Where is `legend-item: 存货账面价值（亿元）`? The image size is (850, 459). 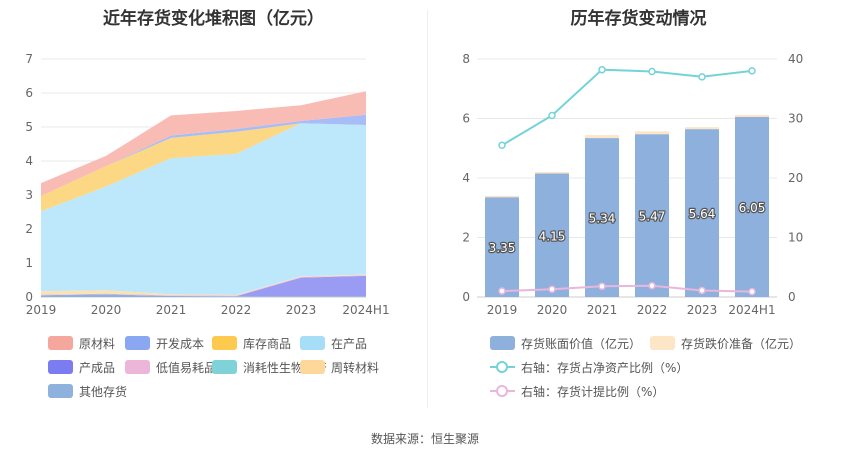
legend-item: 存货账面价值（亿元） is located at coordinates (565, 343).